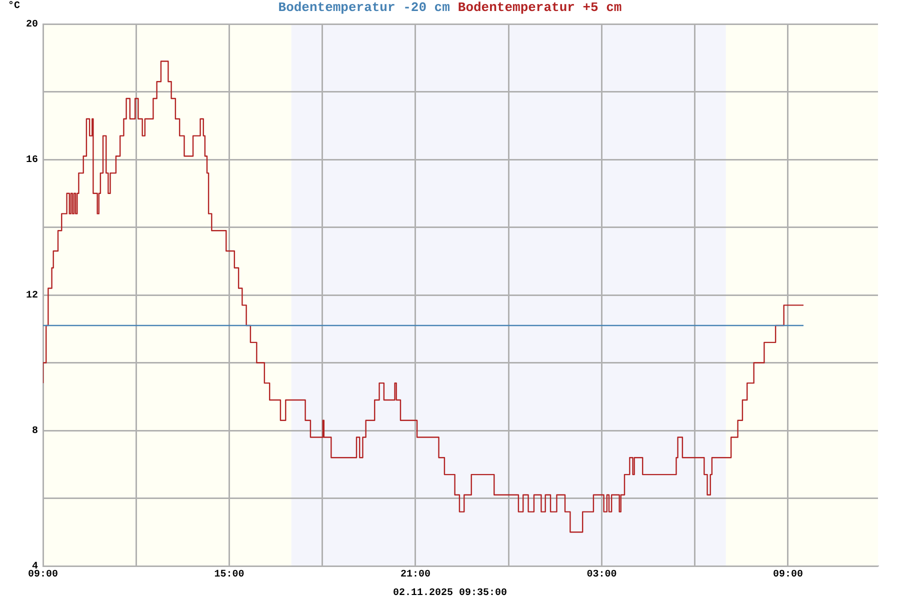 Image resolution: width=900 pixels, height=600 pixels. What do you see at coordinates (229, 575) in the screenshot?
I see `x-tick-label: 15:00` at bounding box center [229, 575].